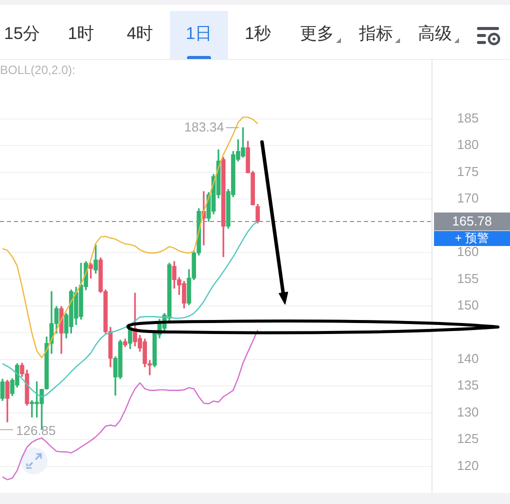  Describe the element at coordinates (472, 221) in the screenshot. I see `ref-line-label: 165.78` at that location.